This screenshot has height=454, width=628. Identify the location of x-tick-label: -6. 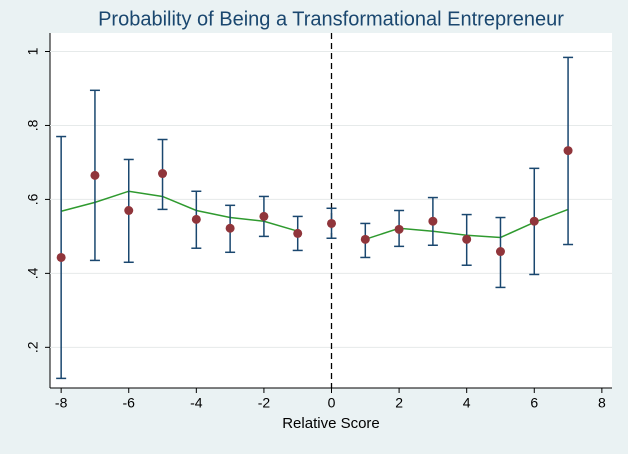
(129, 403).